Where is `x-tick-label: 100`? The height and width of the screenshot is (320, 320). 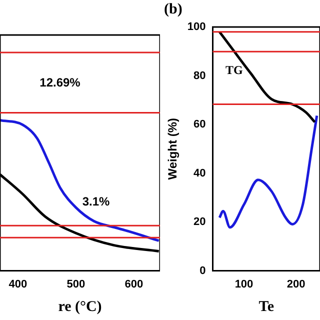
x-tick-label: 100 is located at coordinates (244, 284).